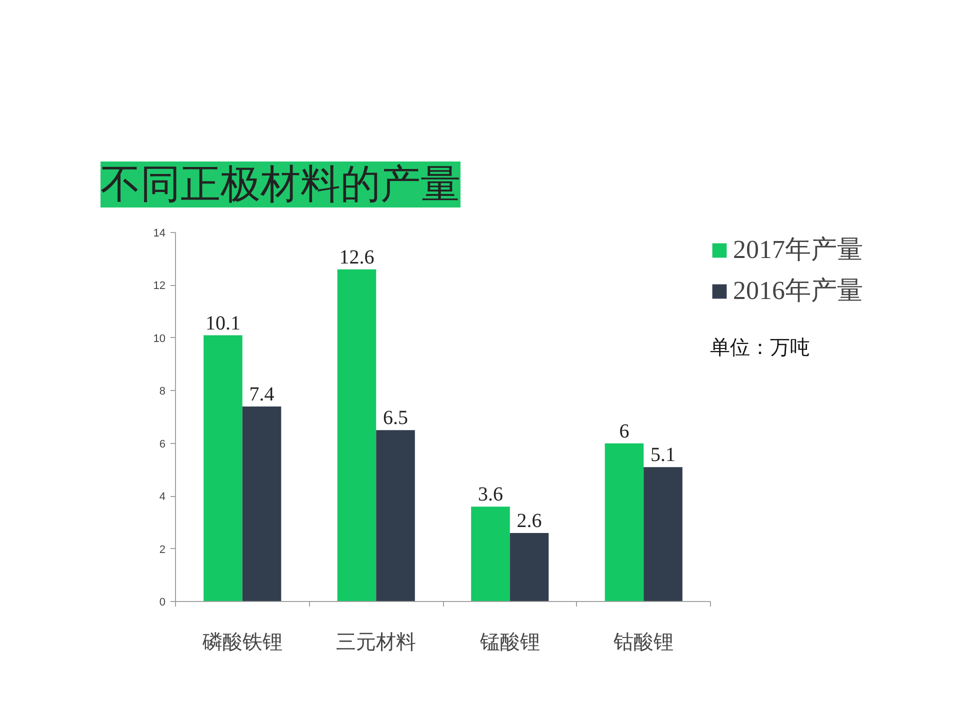 The height and width of the screenshot is (720, 960). I want to click on data-label: 12.6, so click(356, 257).